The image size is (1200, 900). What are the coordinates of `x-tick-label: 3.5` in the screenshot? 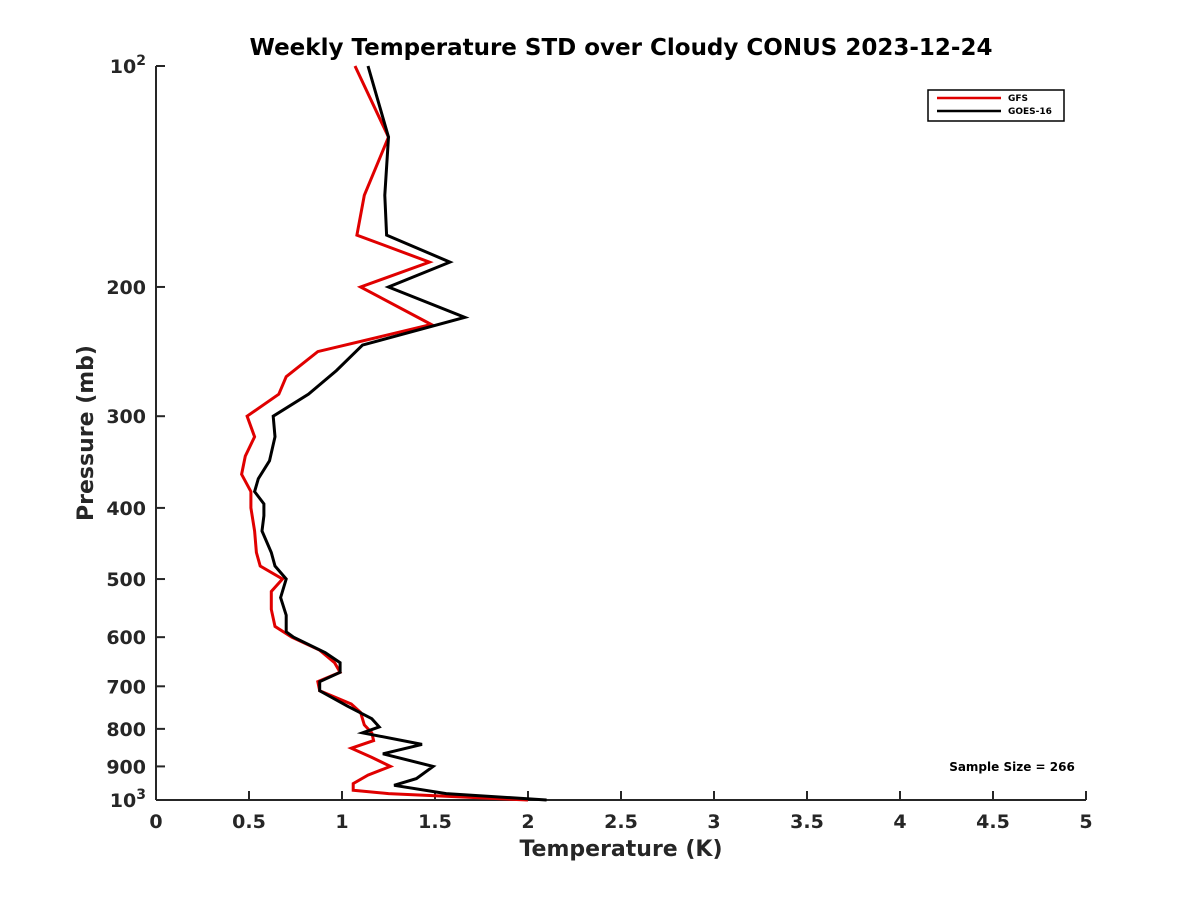 It's located at (807, 822).